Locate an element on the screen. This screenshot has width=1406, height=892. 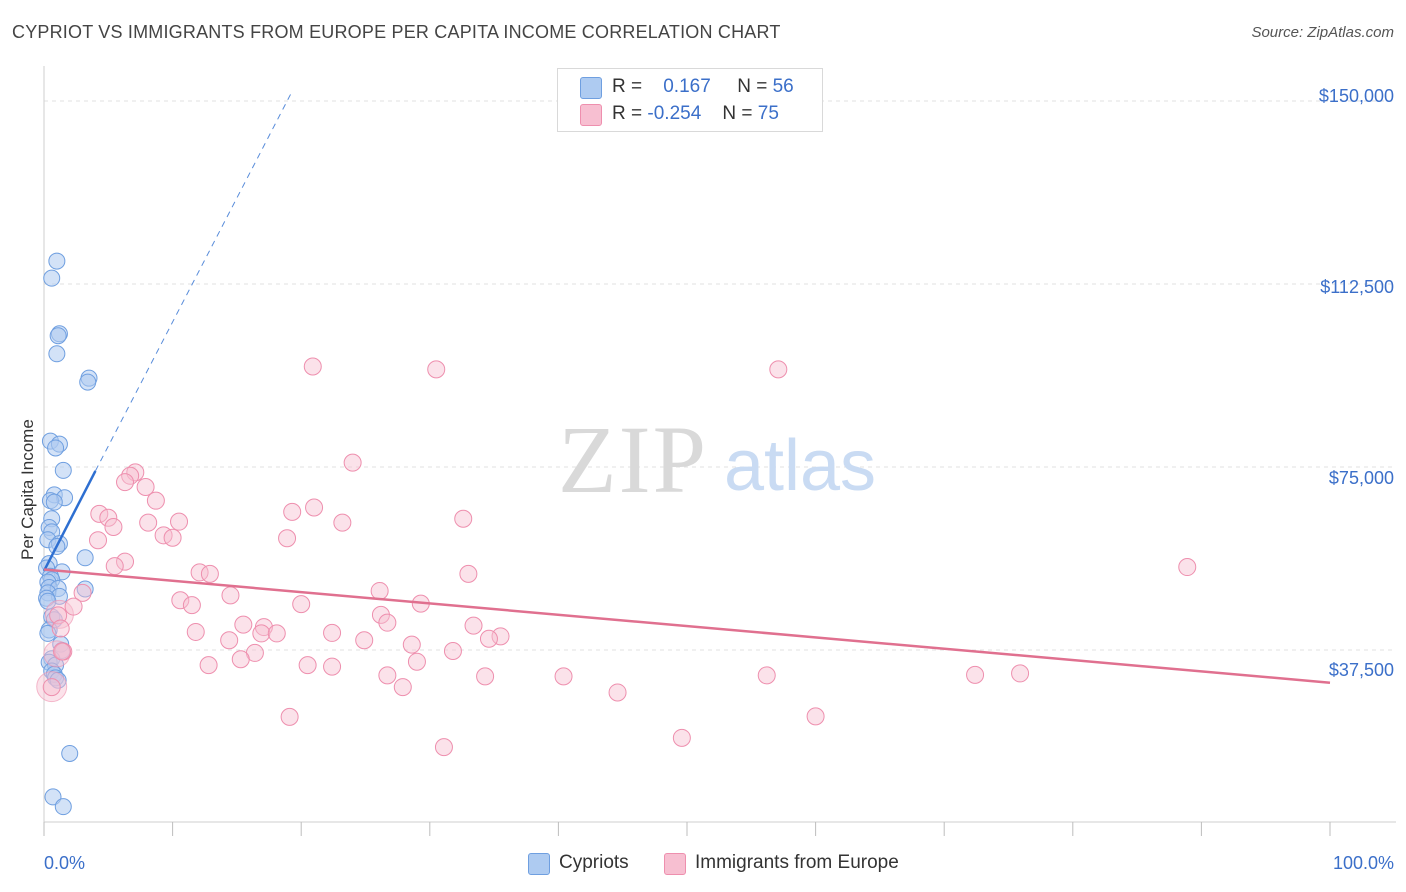
legend-label: Cypriots is located at coordinates (594, 862).